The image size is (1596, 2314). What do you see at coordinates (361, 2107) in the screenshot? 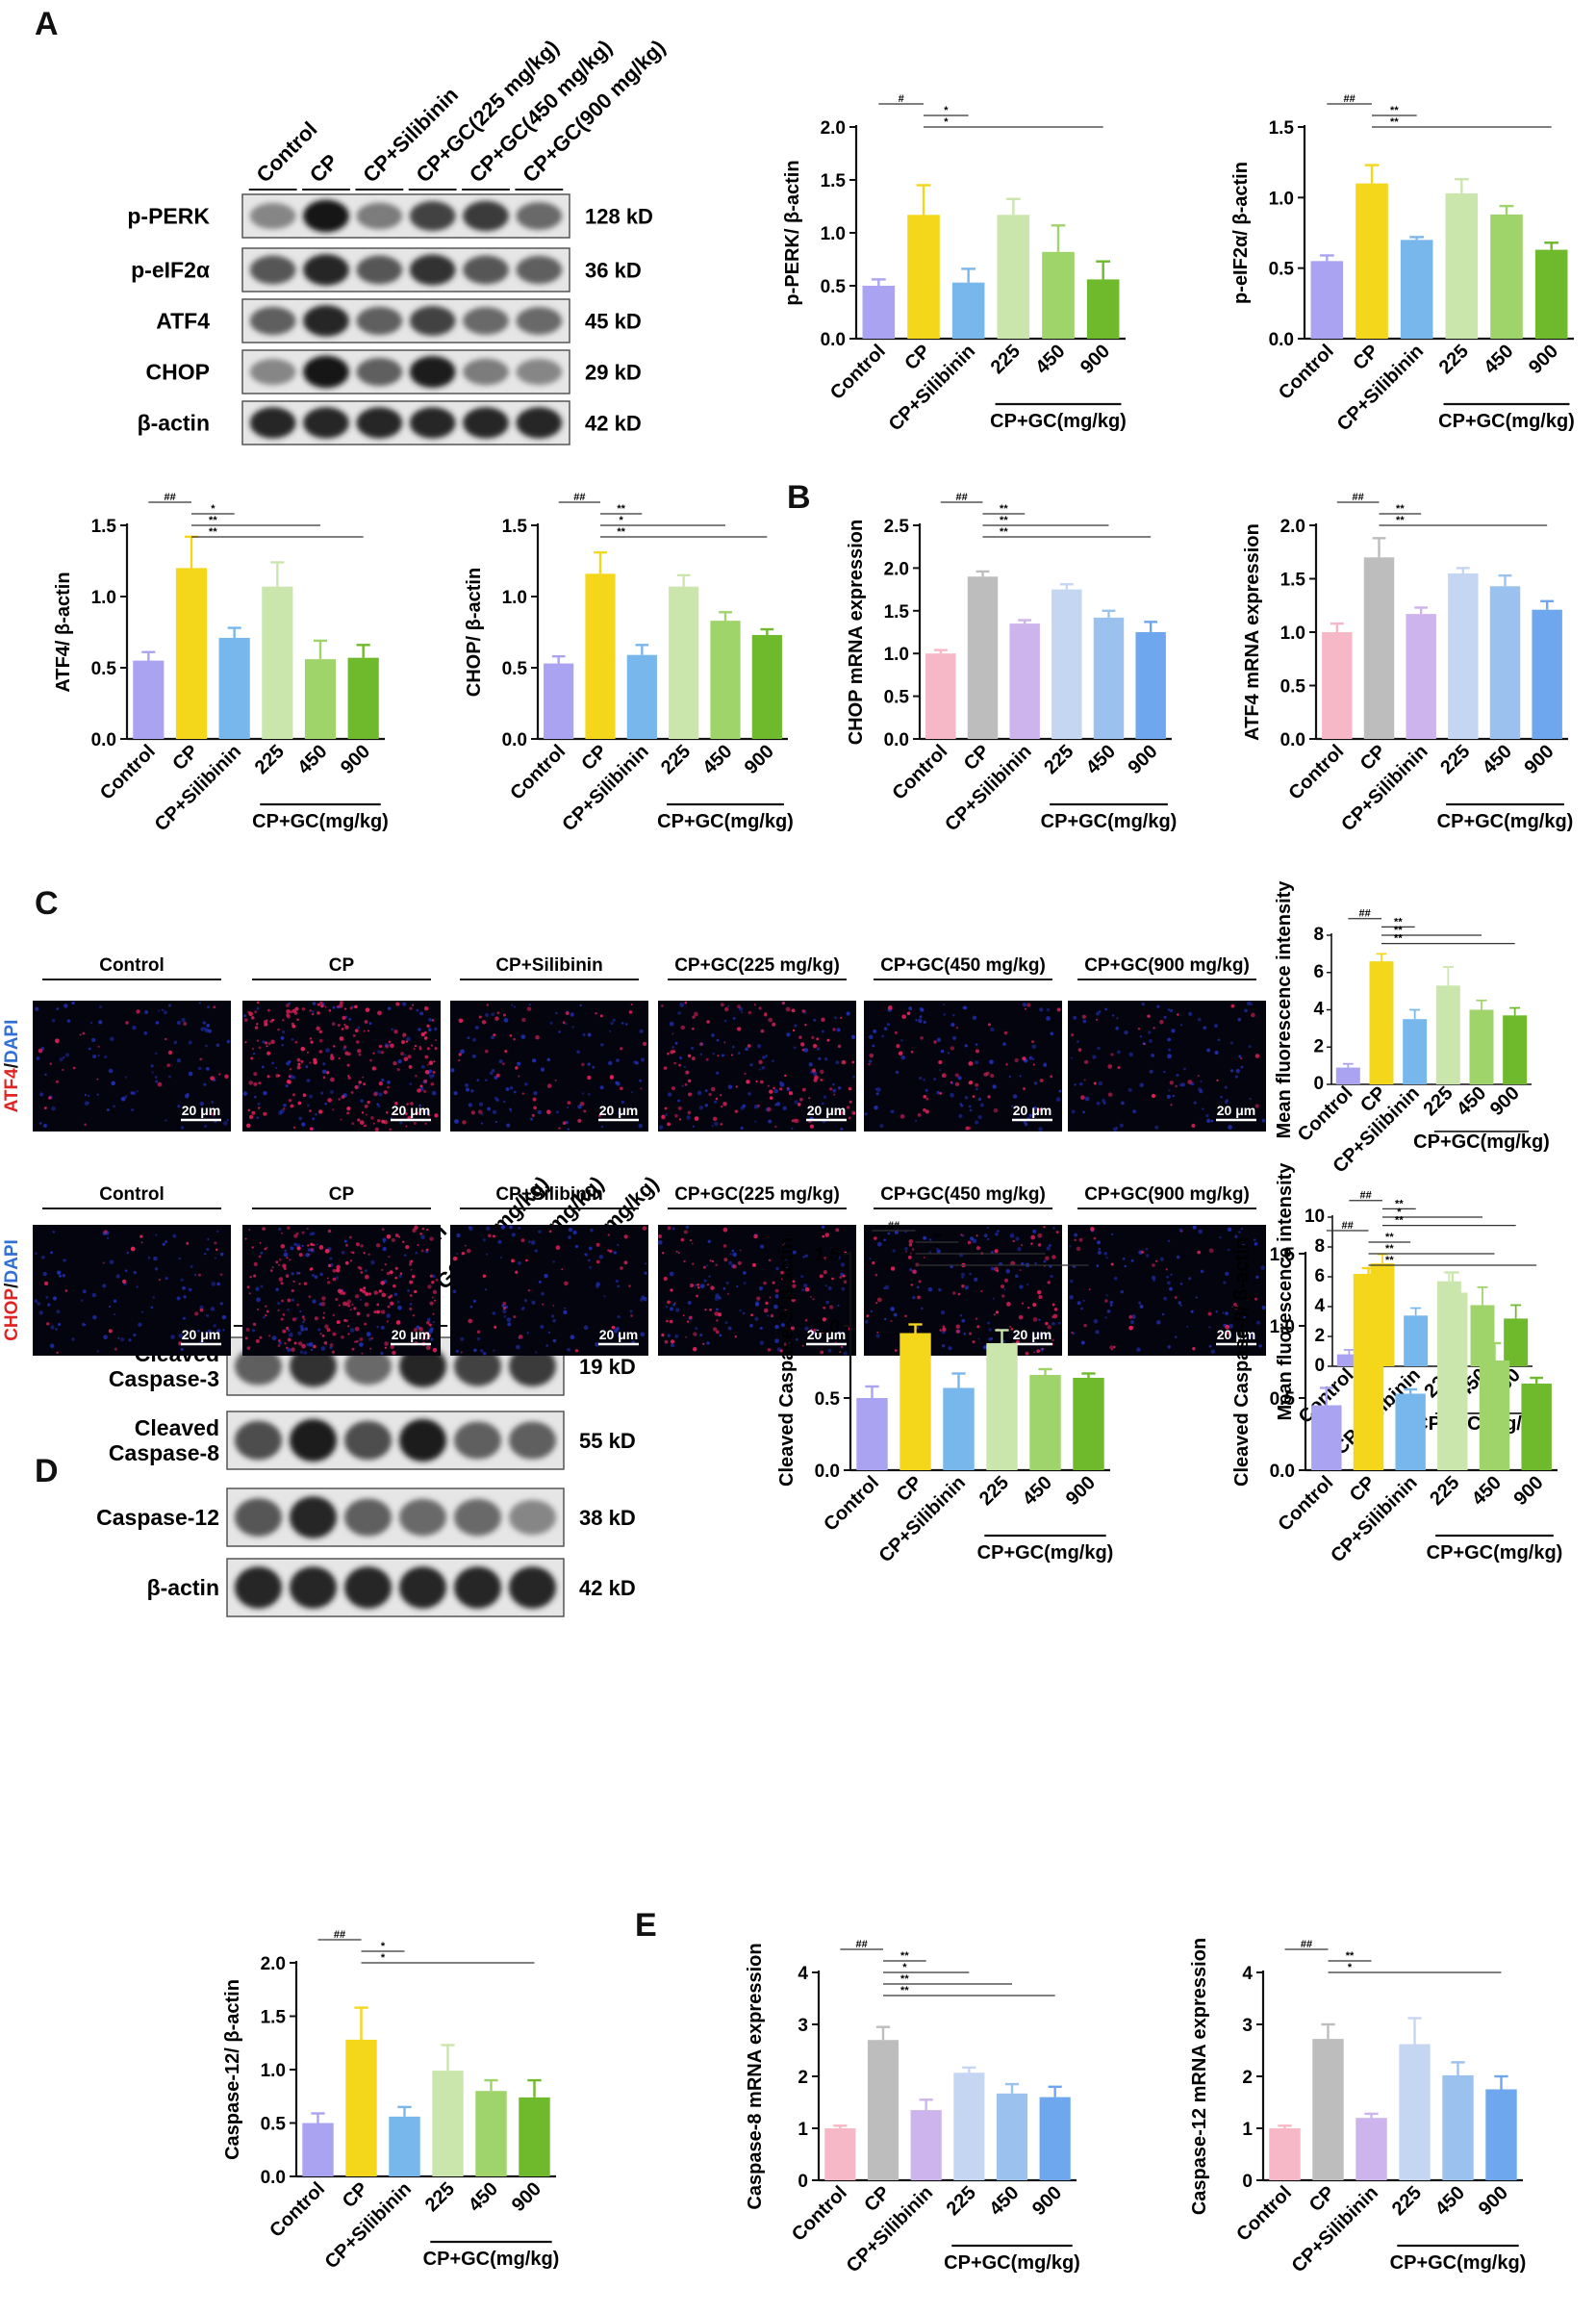
I see `bar` at bounding box center [361, 2107].